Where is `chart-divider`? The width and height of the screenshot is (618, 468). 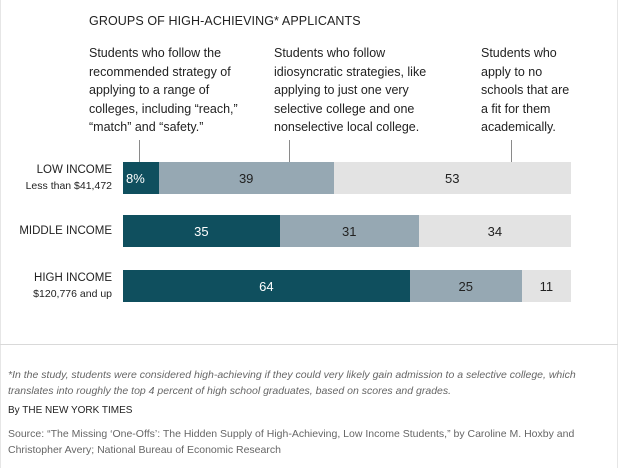
chart-divider is located at coordinates (309, 344).